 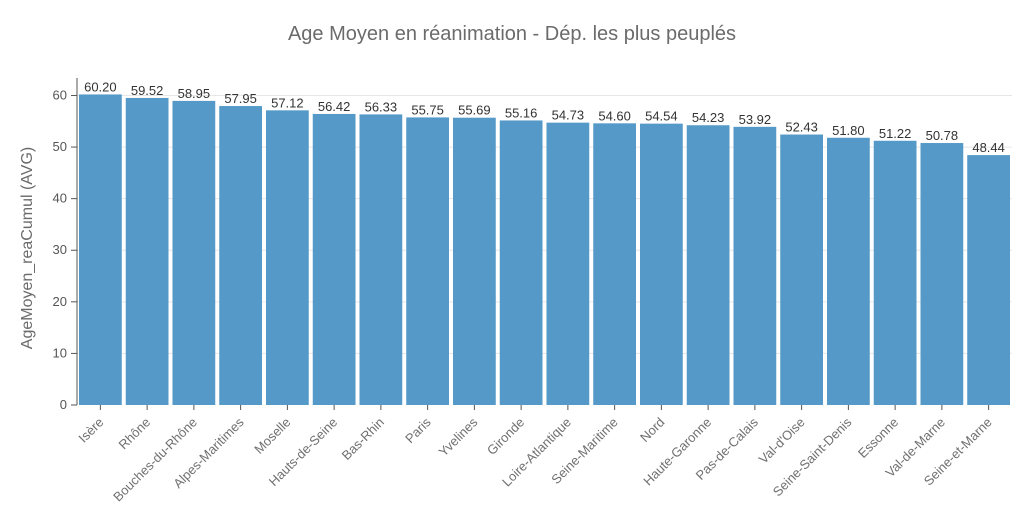 I want to click on category-label: Moselle, so click(x=272, y=436).